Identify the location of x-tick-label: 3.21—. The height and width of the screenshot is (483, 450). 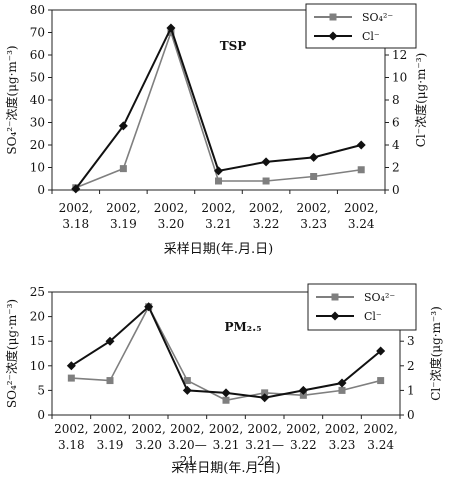
(264, 445).